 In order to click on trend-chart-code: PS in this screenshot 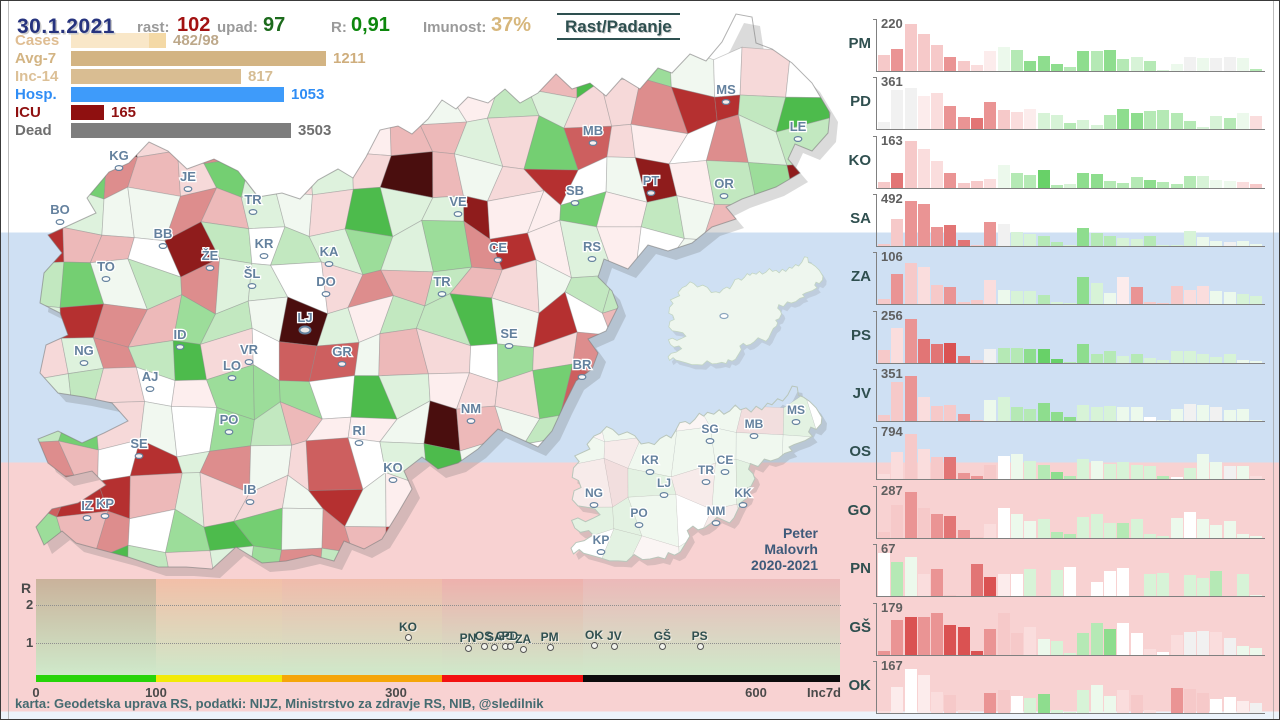, I will do `click(860, 335)`.